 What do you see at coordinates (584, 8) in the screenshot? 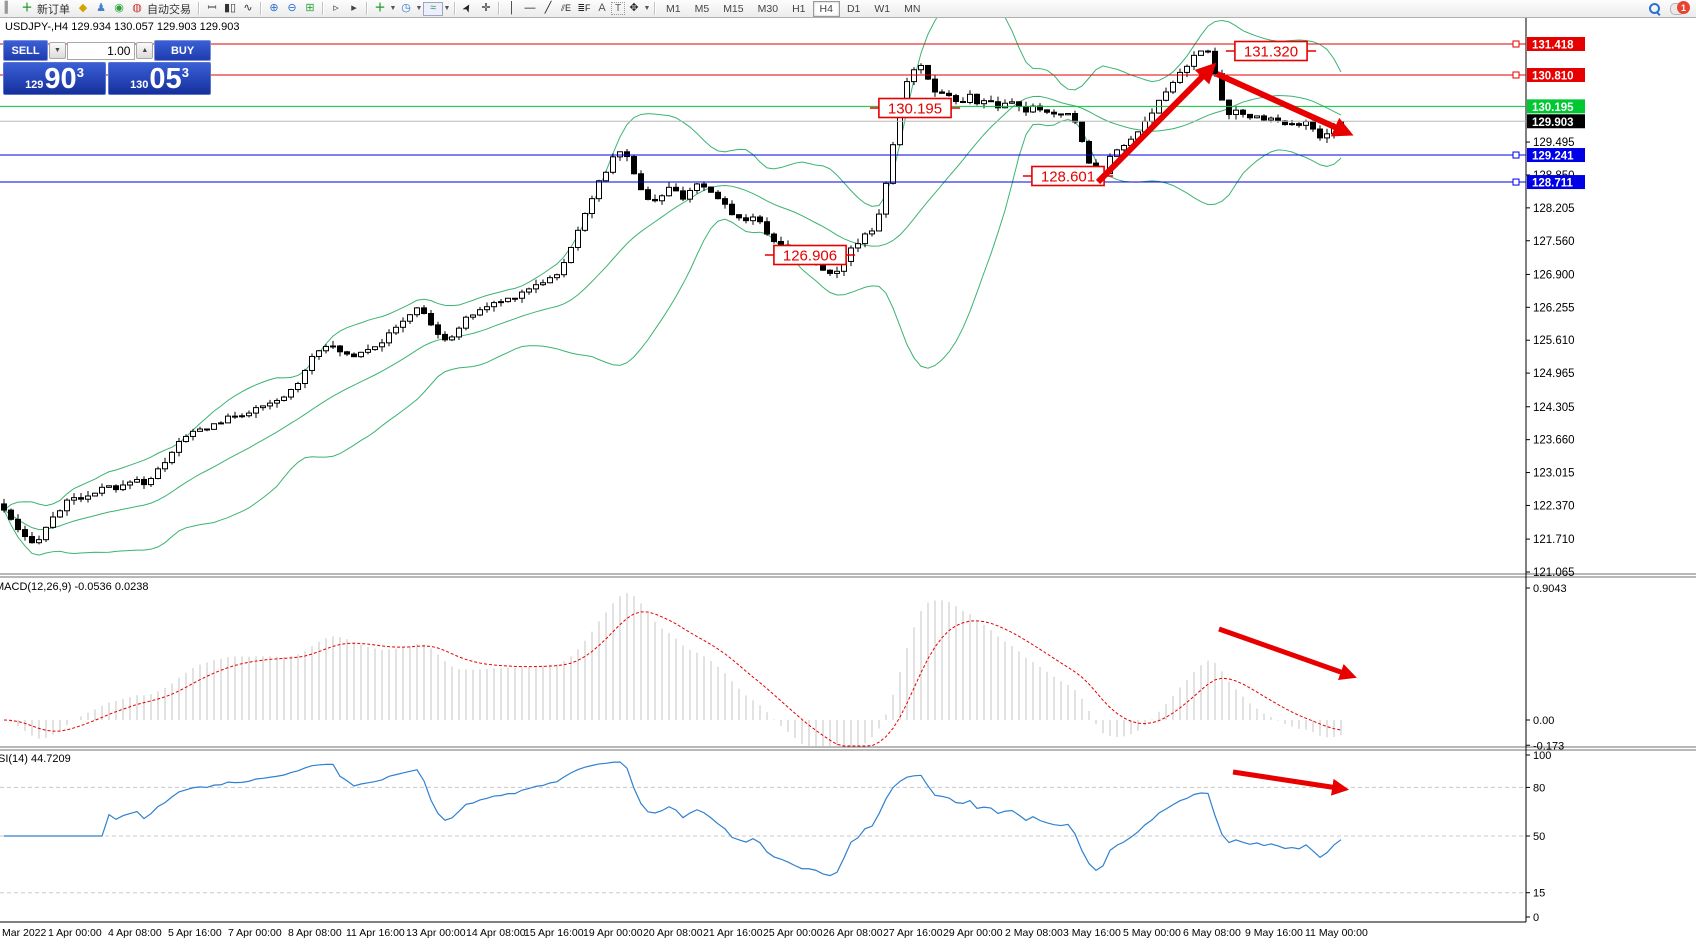
I see `fibonacci-icon: ≣F` at bounding box center [584, 8].